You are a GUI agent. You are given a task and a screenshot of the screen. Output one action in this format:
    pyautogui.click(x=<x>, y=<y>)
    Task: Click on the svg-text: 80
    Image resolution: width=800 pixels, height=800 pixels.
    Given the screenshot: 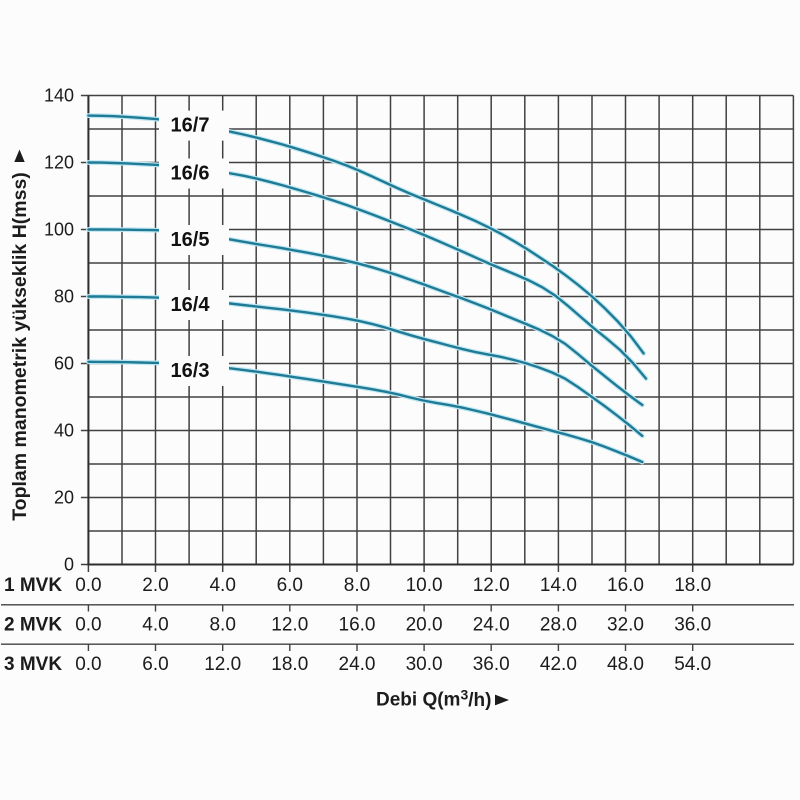 What is the action you would take?
    pyautogui.click(x=64, y=297)
    